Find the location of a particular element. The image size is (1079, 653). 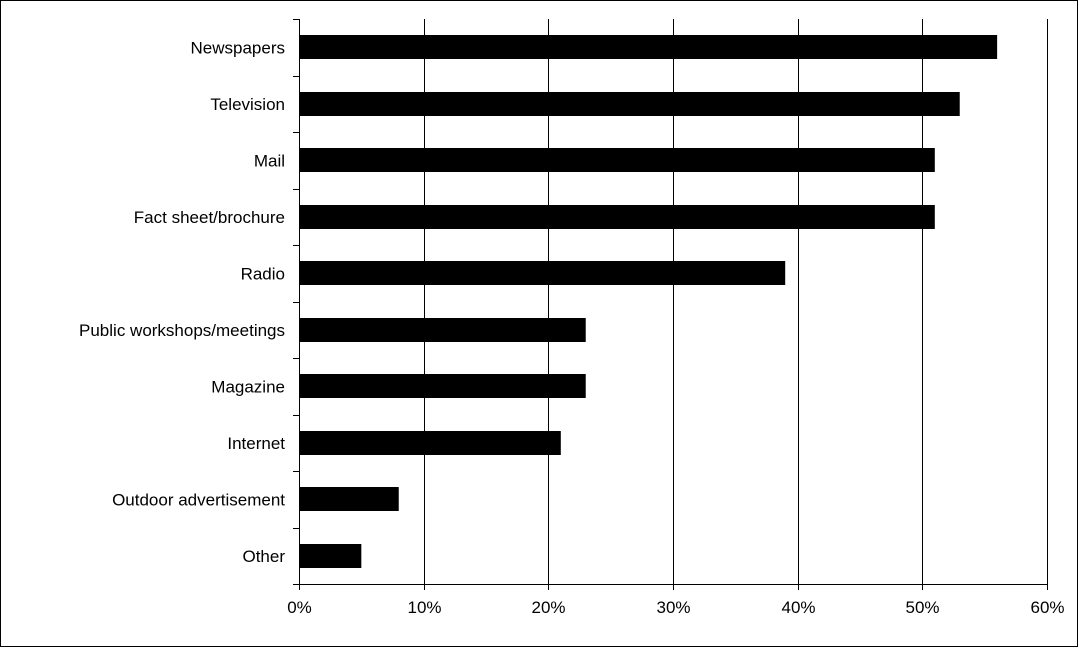

category-label: Outdoor advertisement is located at coordinates (198, 499).